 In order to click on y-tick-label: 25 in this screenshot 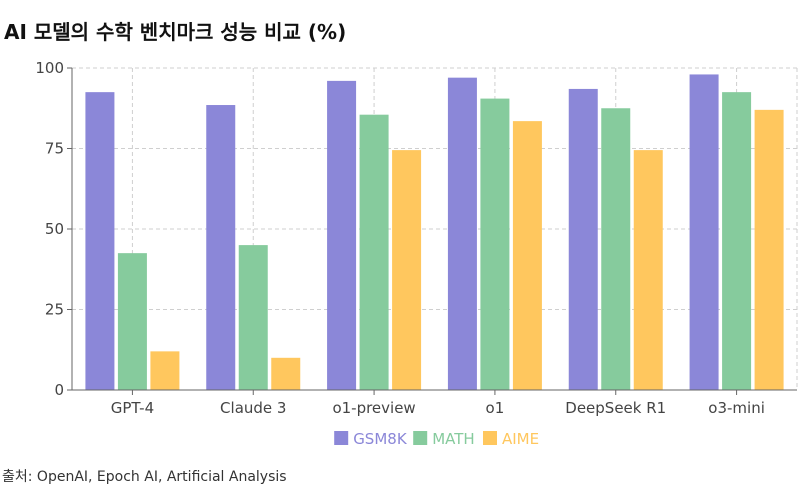, I will do `click(54, 310)`.